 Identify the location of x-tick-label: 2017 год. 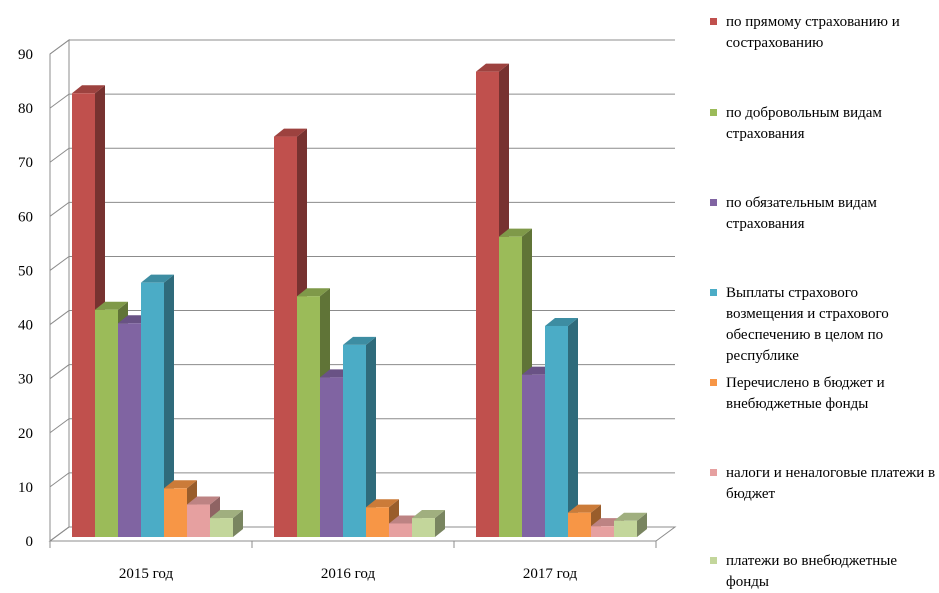
(550, 574).